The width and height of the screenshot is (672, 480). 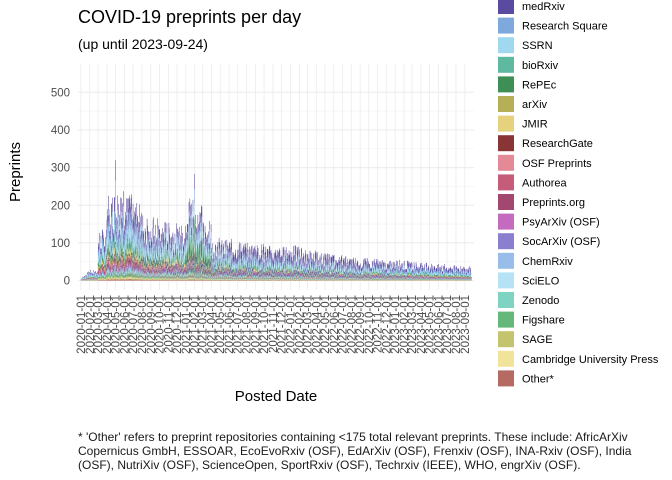 I want to click on x-tick-label: 2023-09-01, so click(x=466, y=324).